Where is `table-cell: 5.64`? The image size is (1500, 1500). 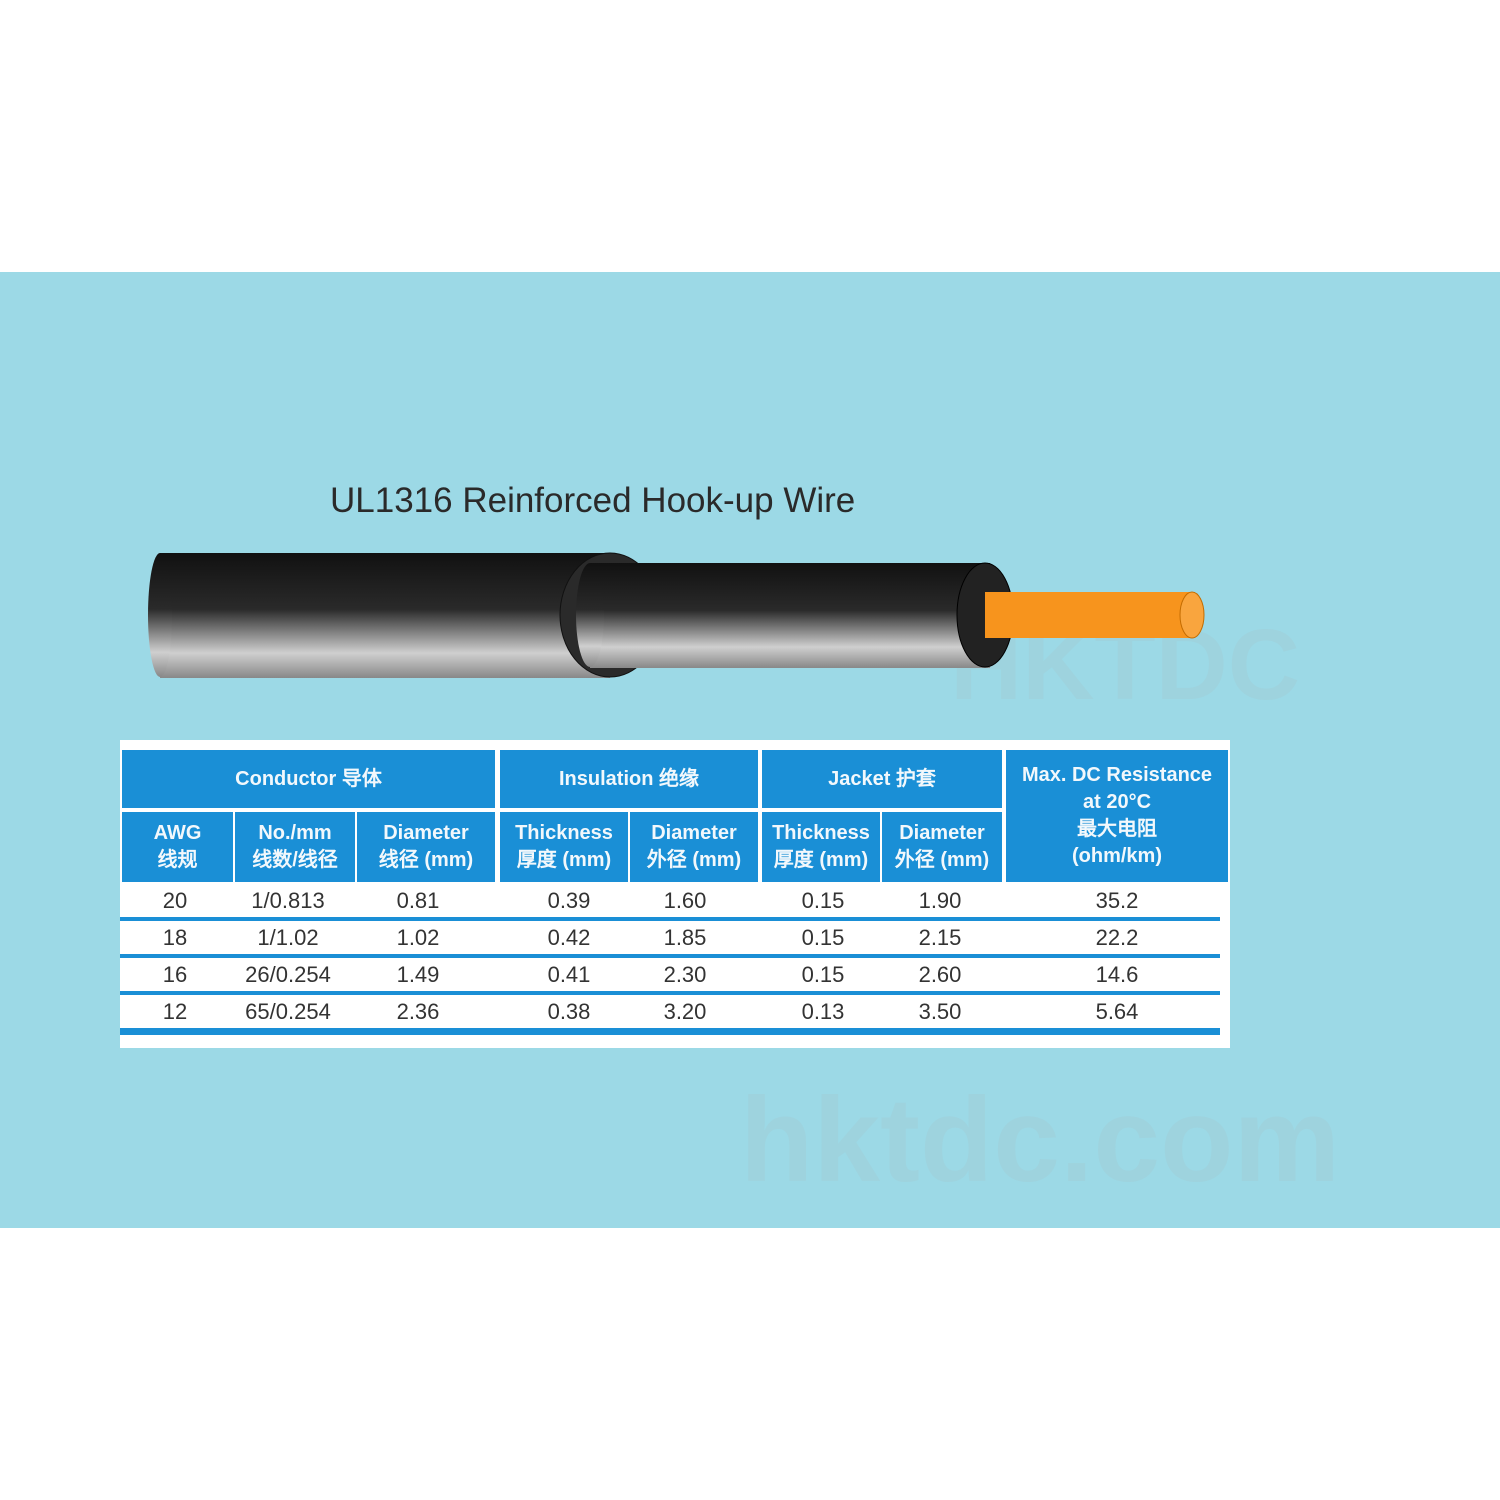 table-cell: 5.64 is located at coordinates (1117, 1011).